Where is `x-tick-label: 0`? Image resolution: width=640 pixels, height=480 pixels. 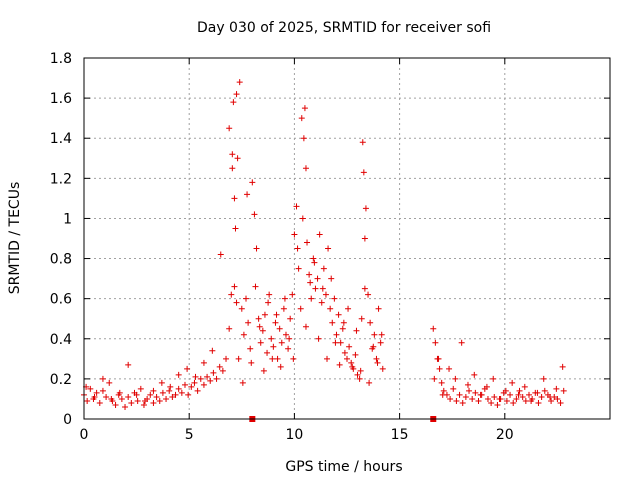
x-tick-label: 0 is located at coordinates (84, 435).